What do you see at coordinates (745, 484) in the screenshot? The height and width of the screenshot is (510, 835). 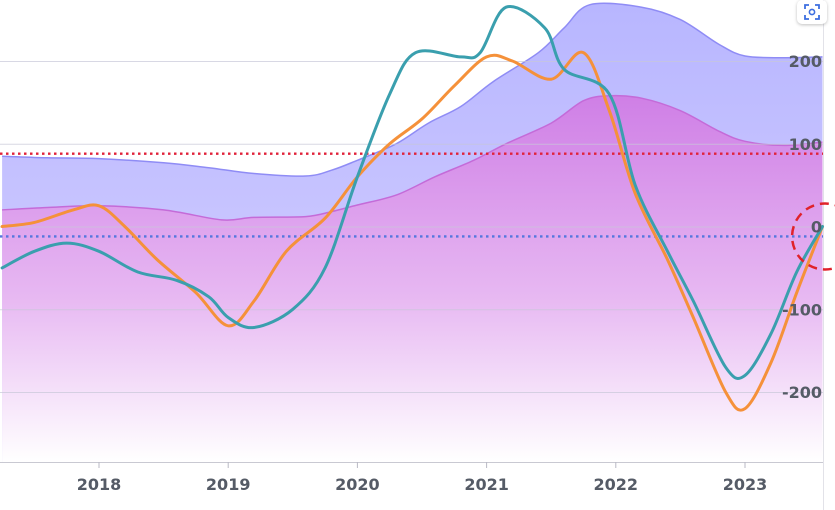 I see `x-tick-label: 2023` at bounding box center [745, 484].